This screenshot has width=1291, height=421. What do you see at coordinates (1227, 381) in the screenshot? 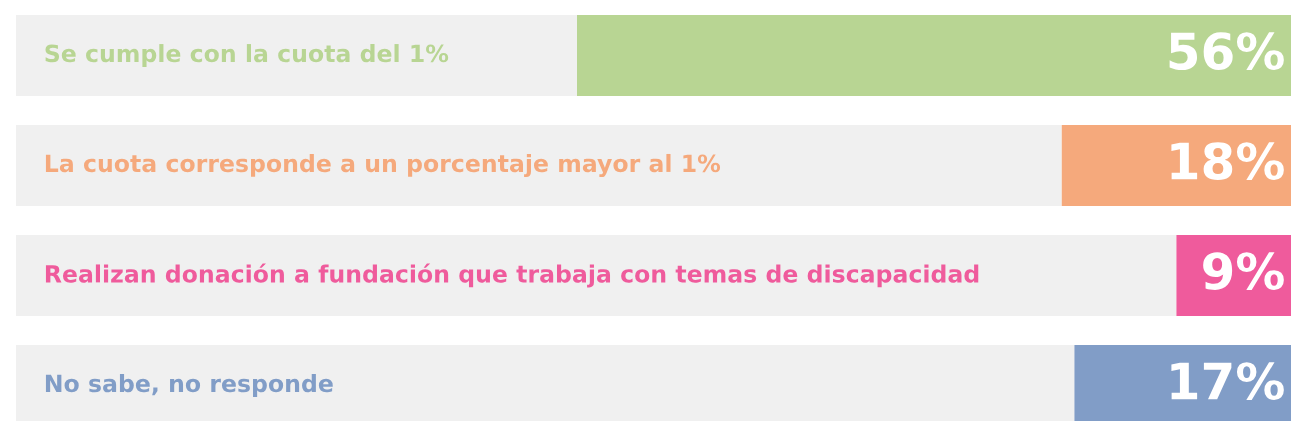
I see `data-label: 17%` at bounding box center [1227, 381].